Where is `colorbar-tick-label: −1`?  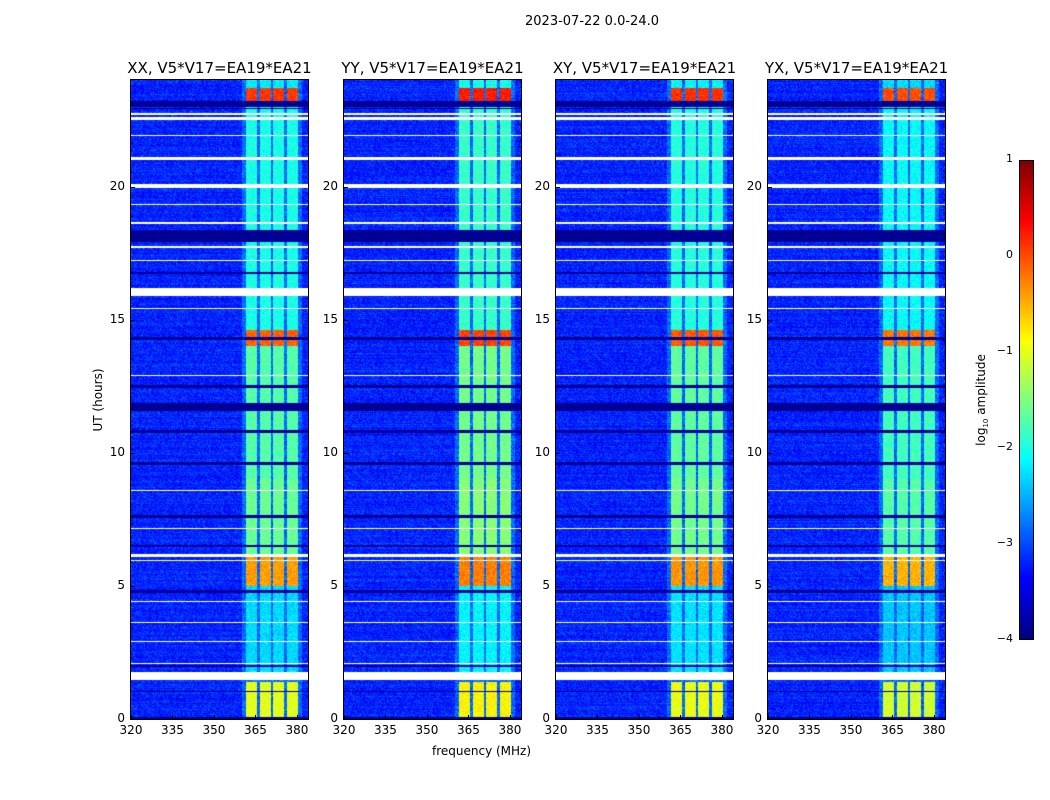
colorbar-tick-label: −1 is located at coordinates (1004, 350).